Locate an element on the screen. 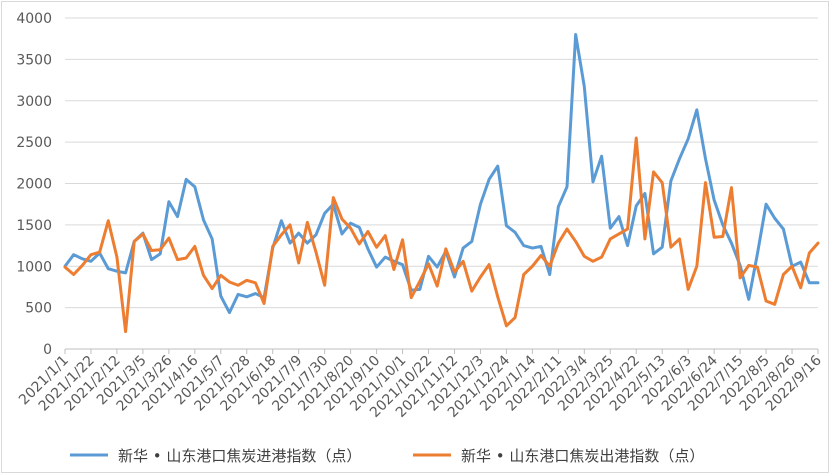 This screenshot has width=832, height=476. legend: 新华 • 山东港口焦炭进港指数（点） 新华 • 山东港口焦炭出港指数（点） is located at coordinates (387, 456).